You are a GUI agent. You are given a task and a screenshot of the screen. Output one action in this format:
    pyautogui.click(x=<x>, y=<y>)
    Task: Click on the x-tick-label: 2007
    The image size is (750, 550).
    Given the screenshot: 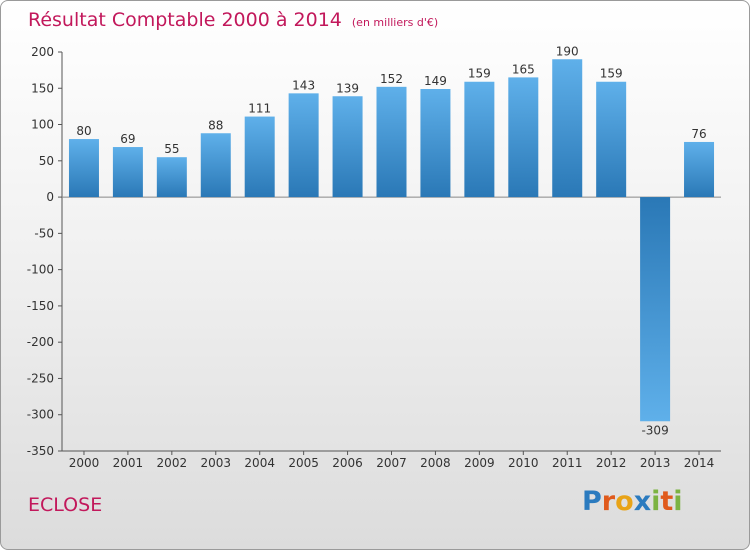 What is the action you would take?
    pyautogui.click(x=391, y=463)
    